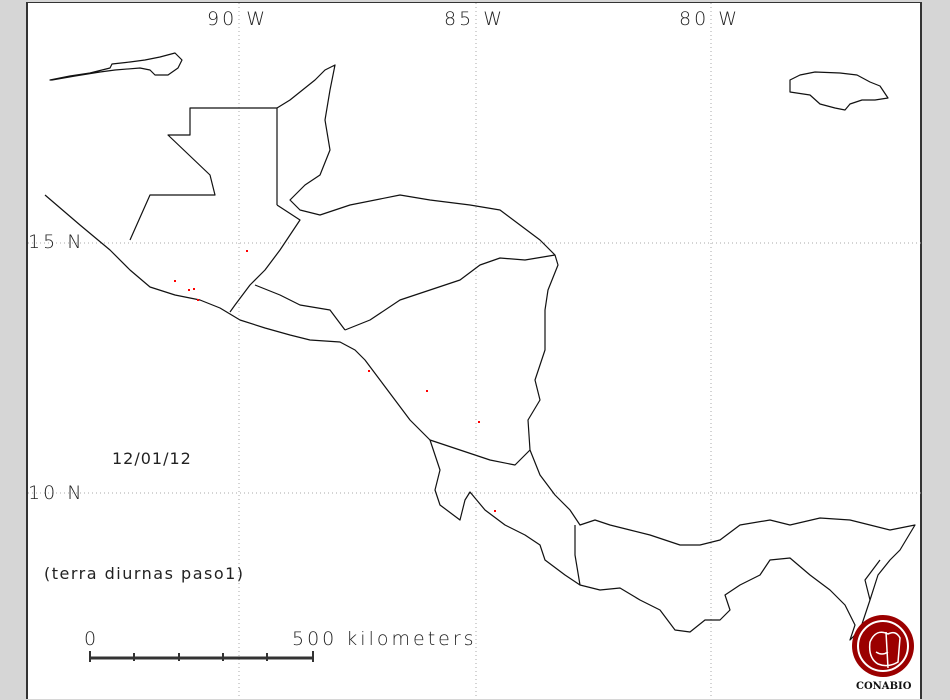 Image resolution: width=950 pixels, height=700 pixels. What do you see at coordinates (710, 19) in the screenshot?
I see `lon-label-80w: 80 W` at bounding box center [710, 19].